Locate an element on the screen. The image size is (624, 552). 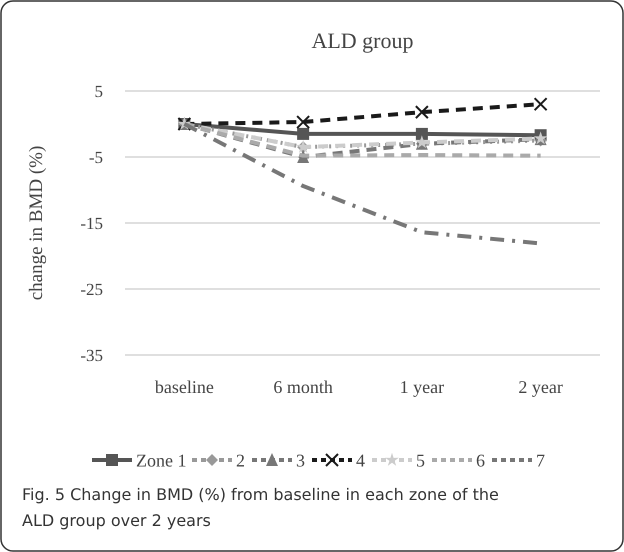
y-tick-label: 5 is located at coordinates (98, 91).